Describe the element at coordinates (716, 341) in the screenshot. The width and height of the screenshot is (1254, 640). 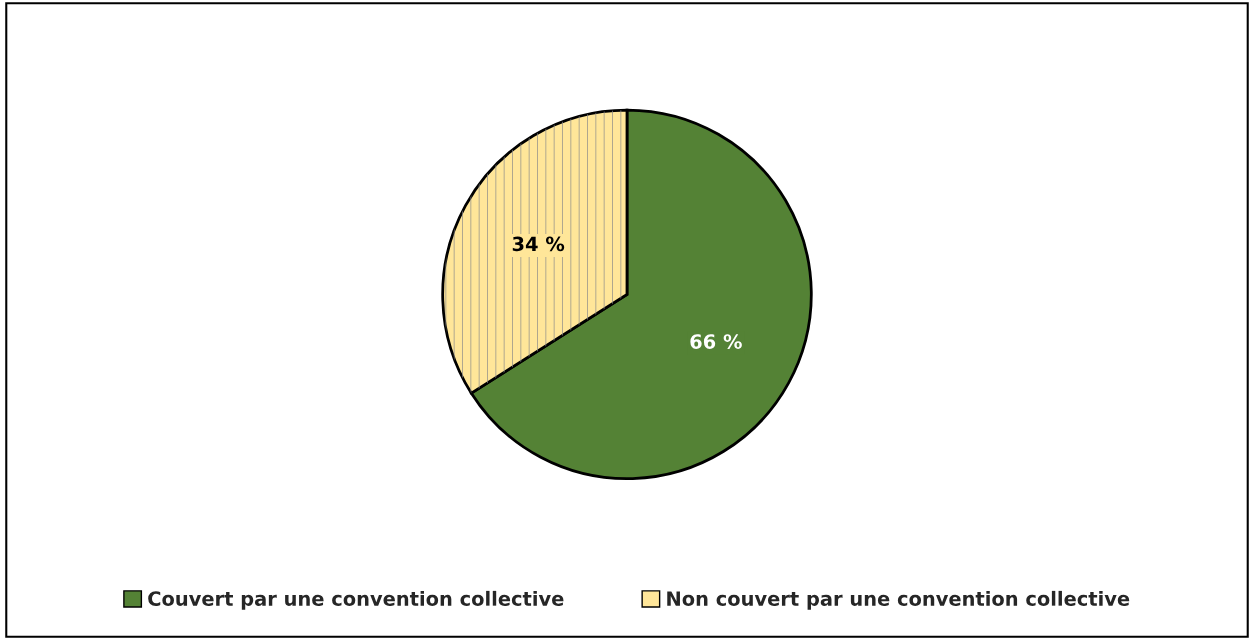
I see `data-label: 66 %` at that location.